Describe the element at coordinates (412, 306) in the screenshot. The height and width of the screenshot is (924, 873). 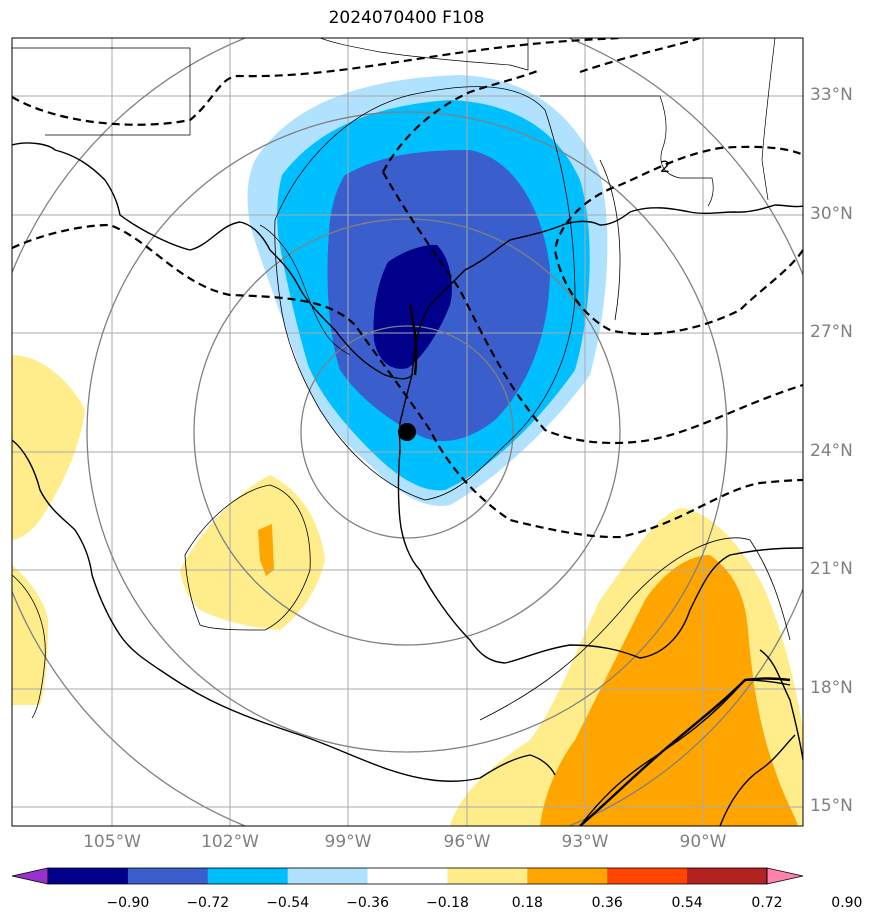
I see `anomaly-band-navy` at that location.